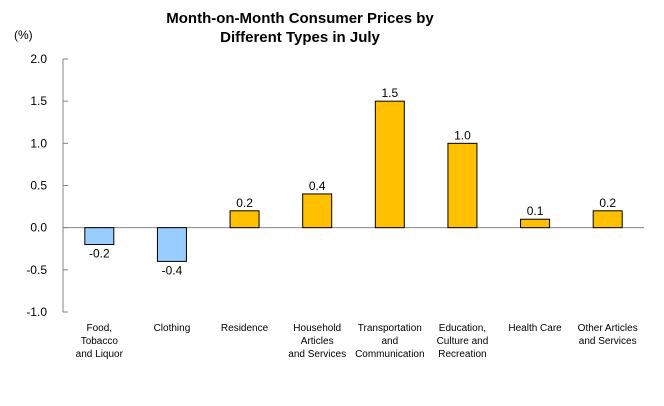 The image size is (664, 406). Describe the element at coordinates (317, 186) in the screenshot. I see `data-label: 0.4` at that location.